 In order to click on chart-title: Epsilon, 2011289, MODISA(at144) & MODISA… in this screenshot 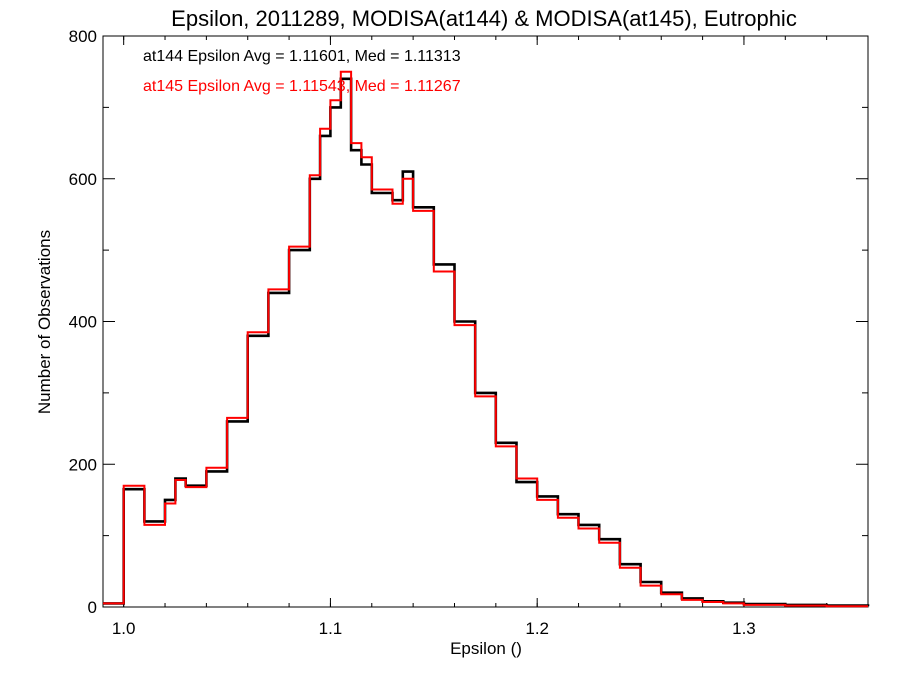, I will do `click(484, 18)`.